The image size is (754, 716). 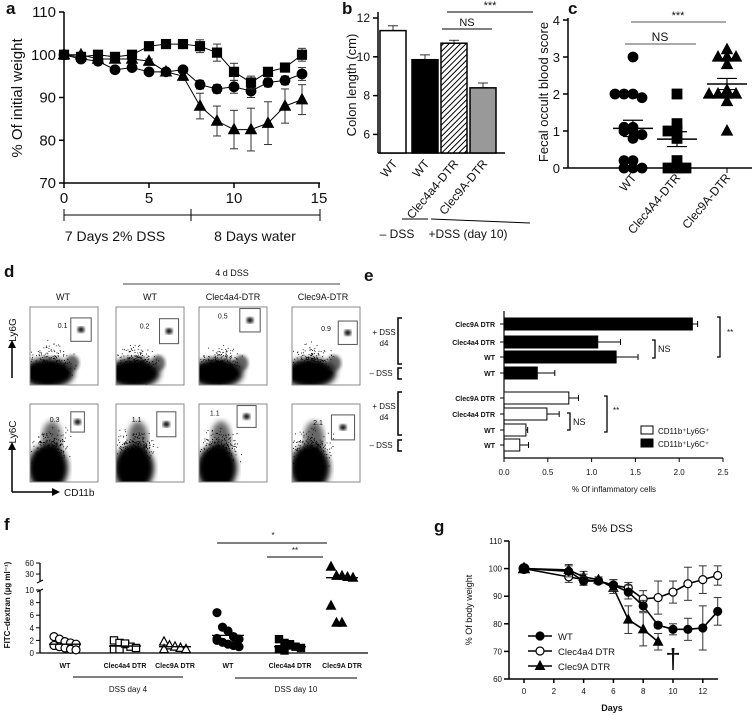 I want to click on legend-marker, so click(x=540, y=651).